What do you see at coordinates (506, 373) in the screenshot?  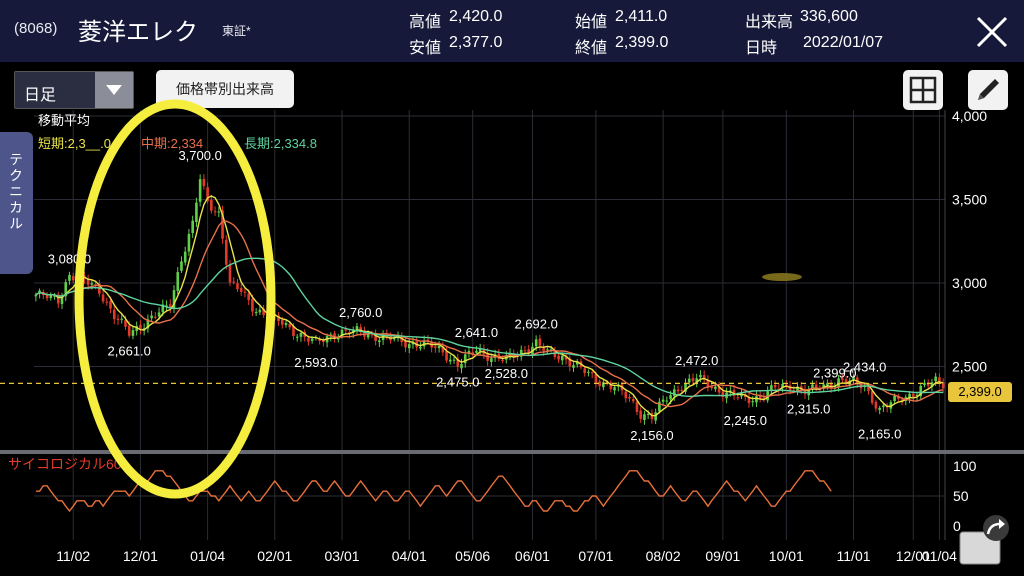 I see `price-annotation: 2,528.0` at bounding box center [506, 373].